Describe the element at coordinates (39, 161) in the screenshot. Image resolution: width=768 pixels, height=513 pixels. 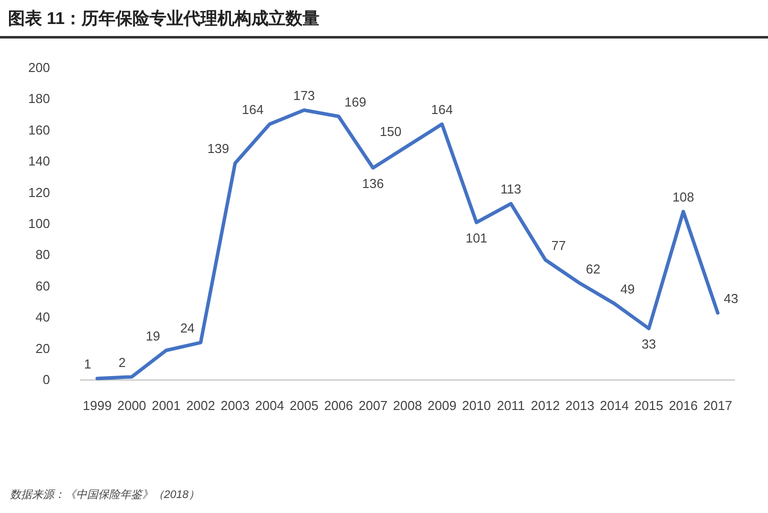
I see `y-tick-label: 140` at that location.